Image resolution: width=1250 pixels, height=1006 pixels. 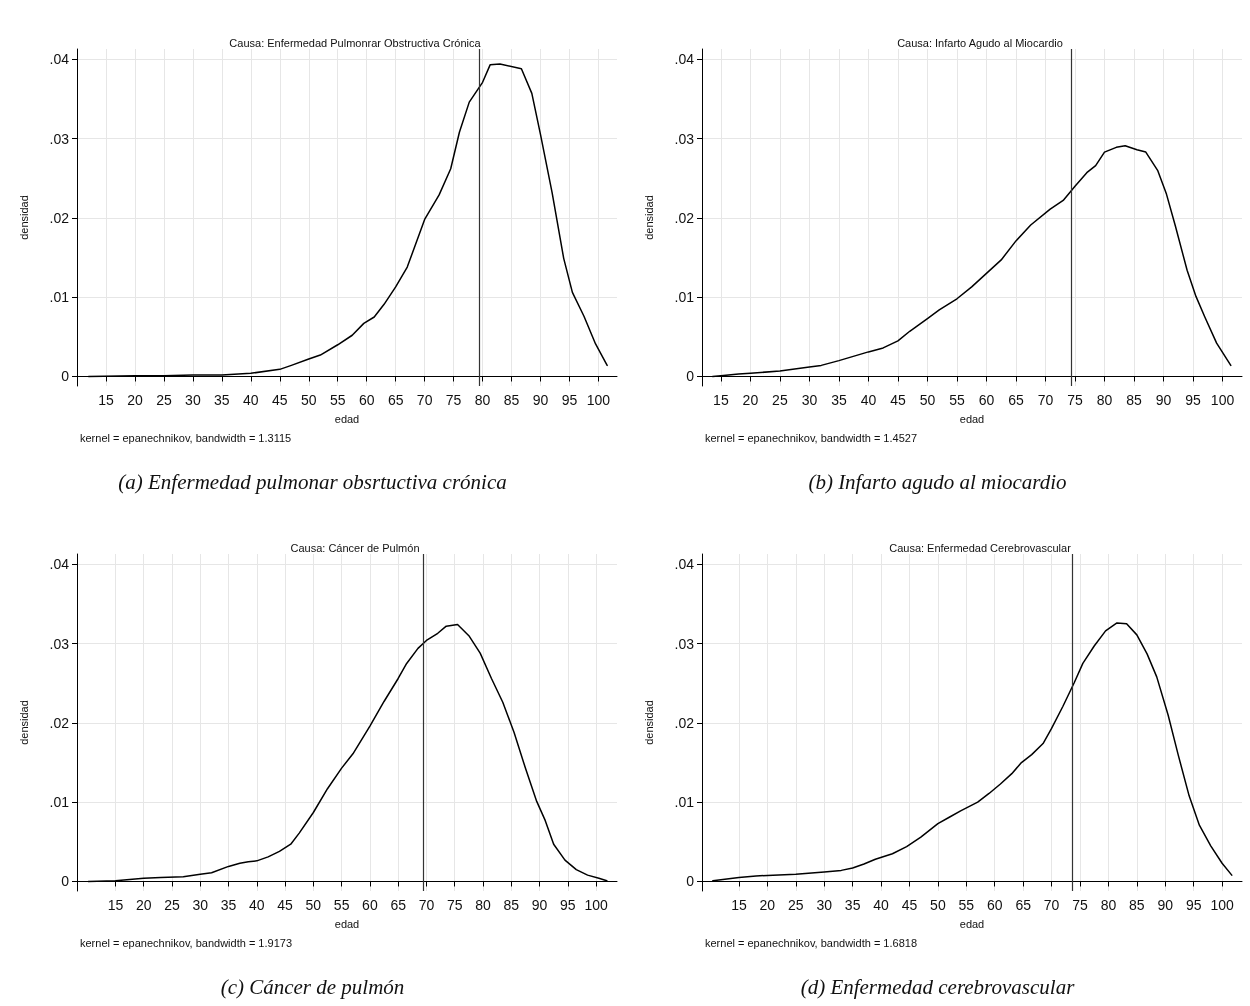 I want to click on text: (d) Enfermedad cerebrovascular, so click(x=937, y=987).